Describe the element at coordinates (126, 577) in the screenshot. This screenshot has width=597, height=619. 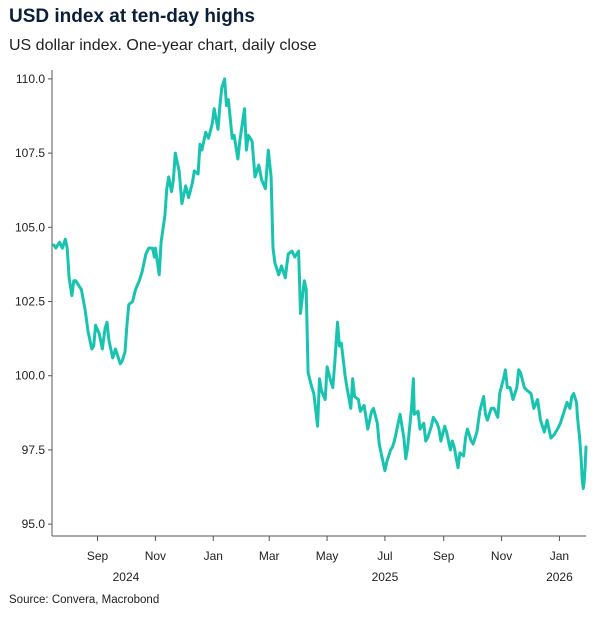
I see `x-year-label: 2024` at that location.